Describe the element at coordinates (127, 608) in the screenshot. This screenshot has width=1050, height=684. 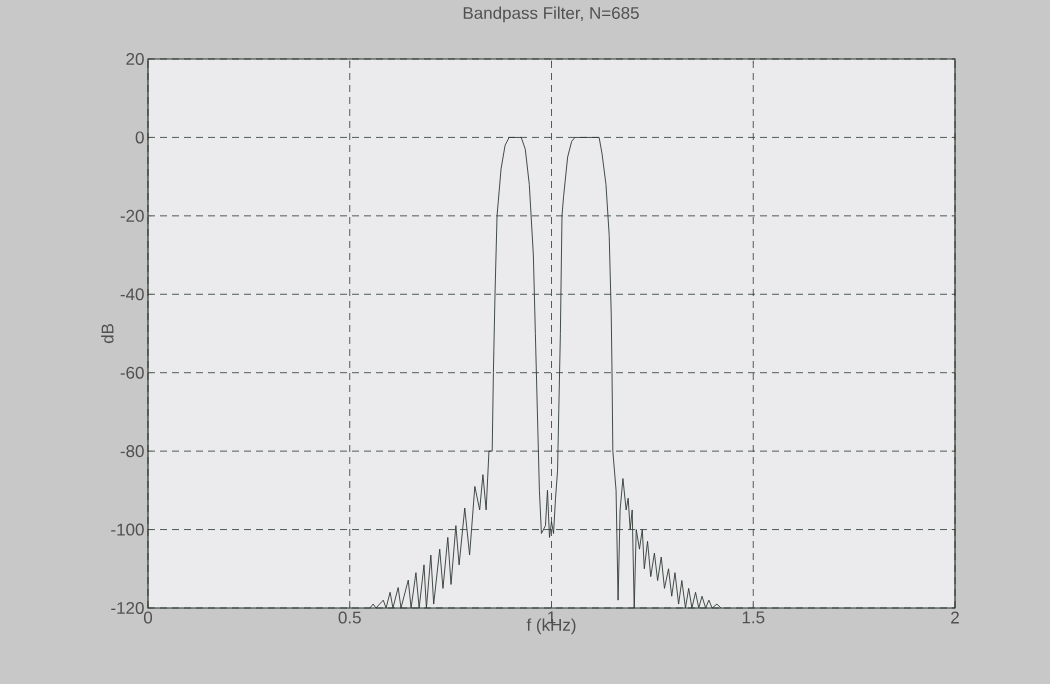
I see `y-tick-label: -120` at that location.